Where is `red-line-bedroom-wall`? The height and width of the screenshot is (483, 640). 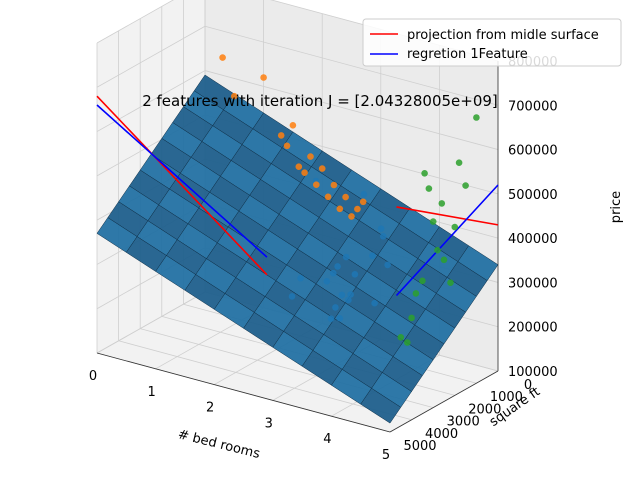 red-line-bedroom-wall is located at coordinates (182, 185).